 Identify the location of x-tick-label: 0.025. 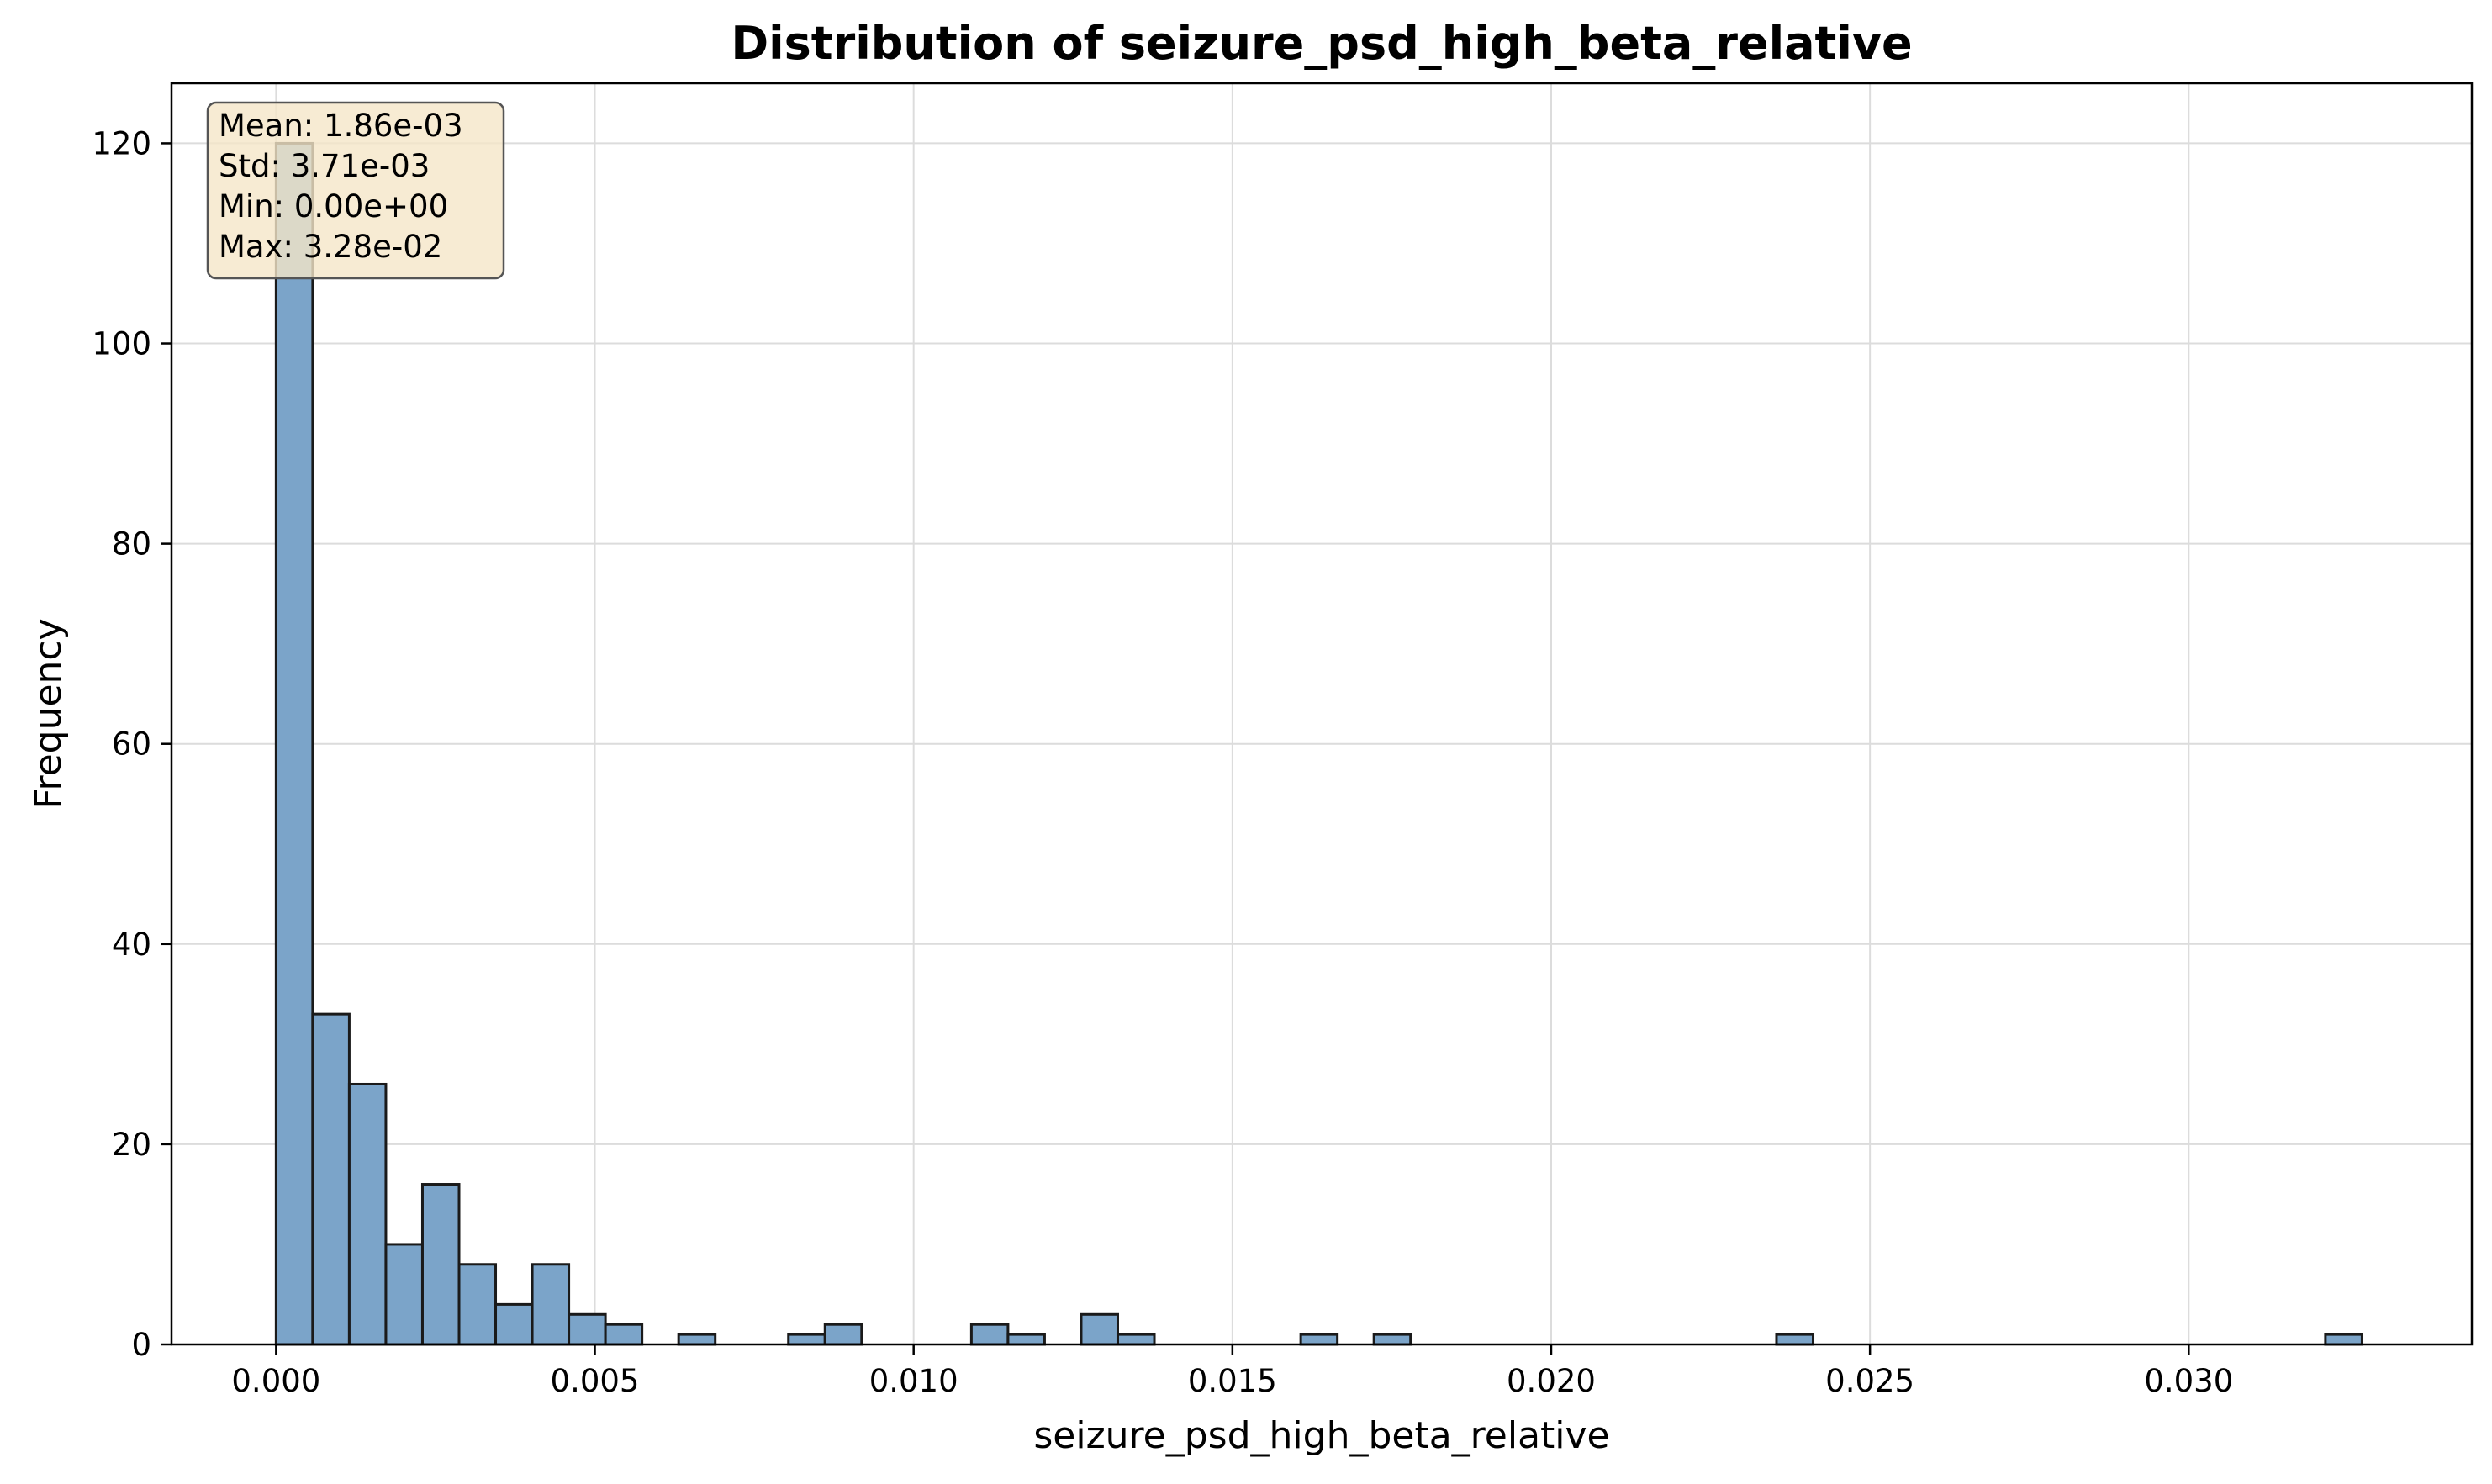
(1869, 1381).